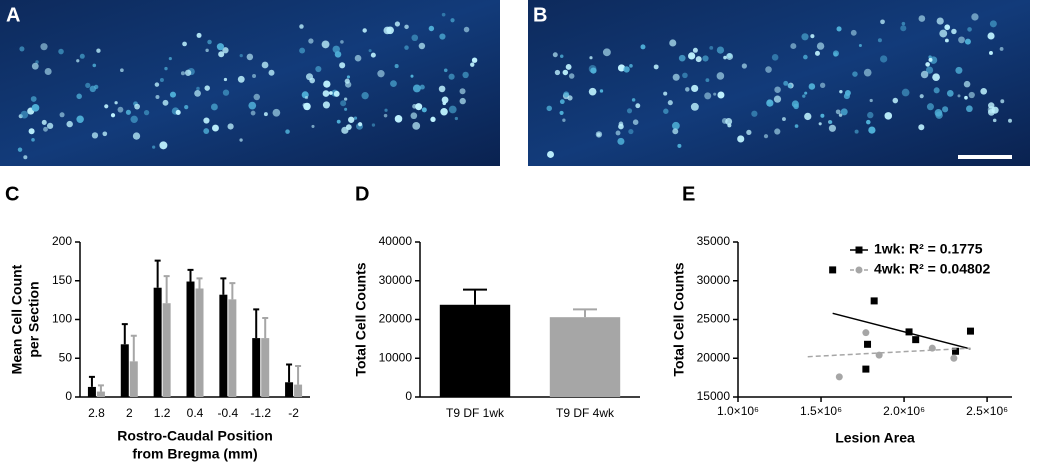  I want to click on x-tick-label: 1.2, so click(162, 413).